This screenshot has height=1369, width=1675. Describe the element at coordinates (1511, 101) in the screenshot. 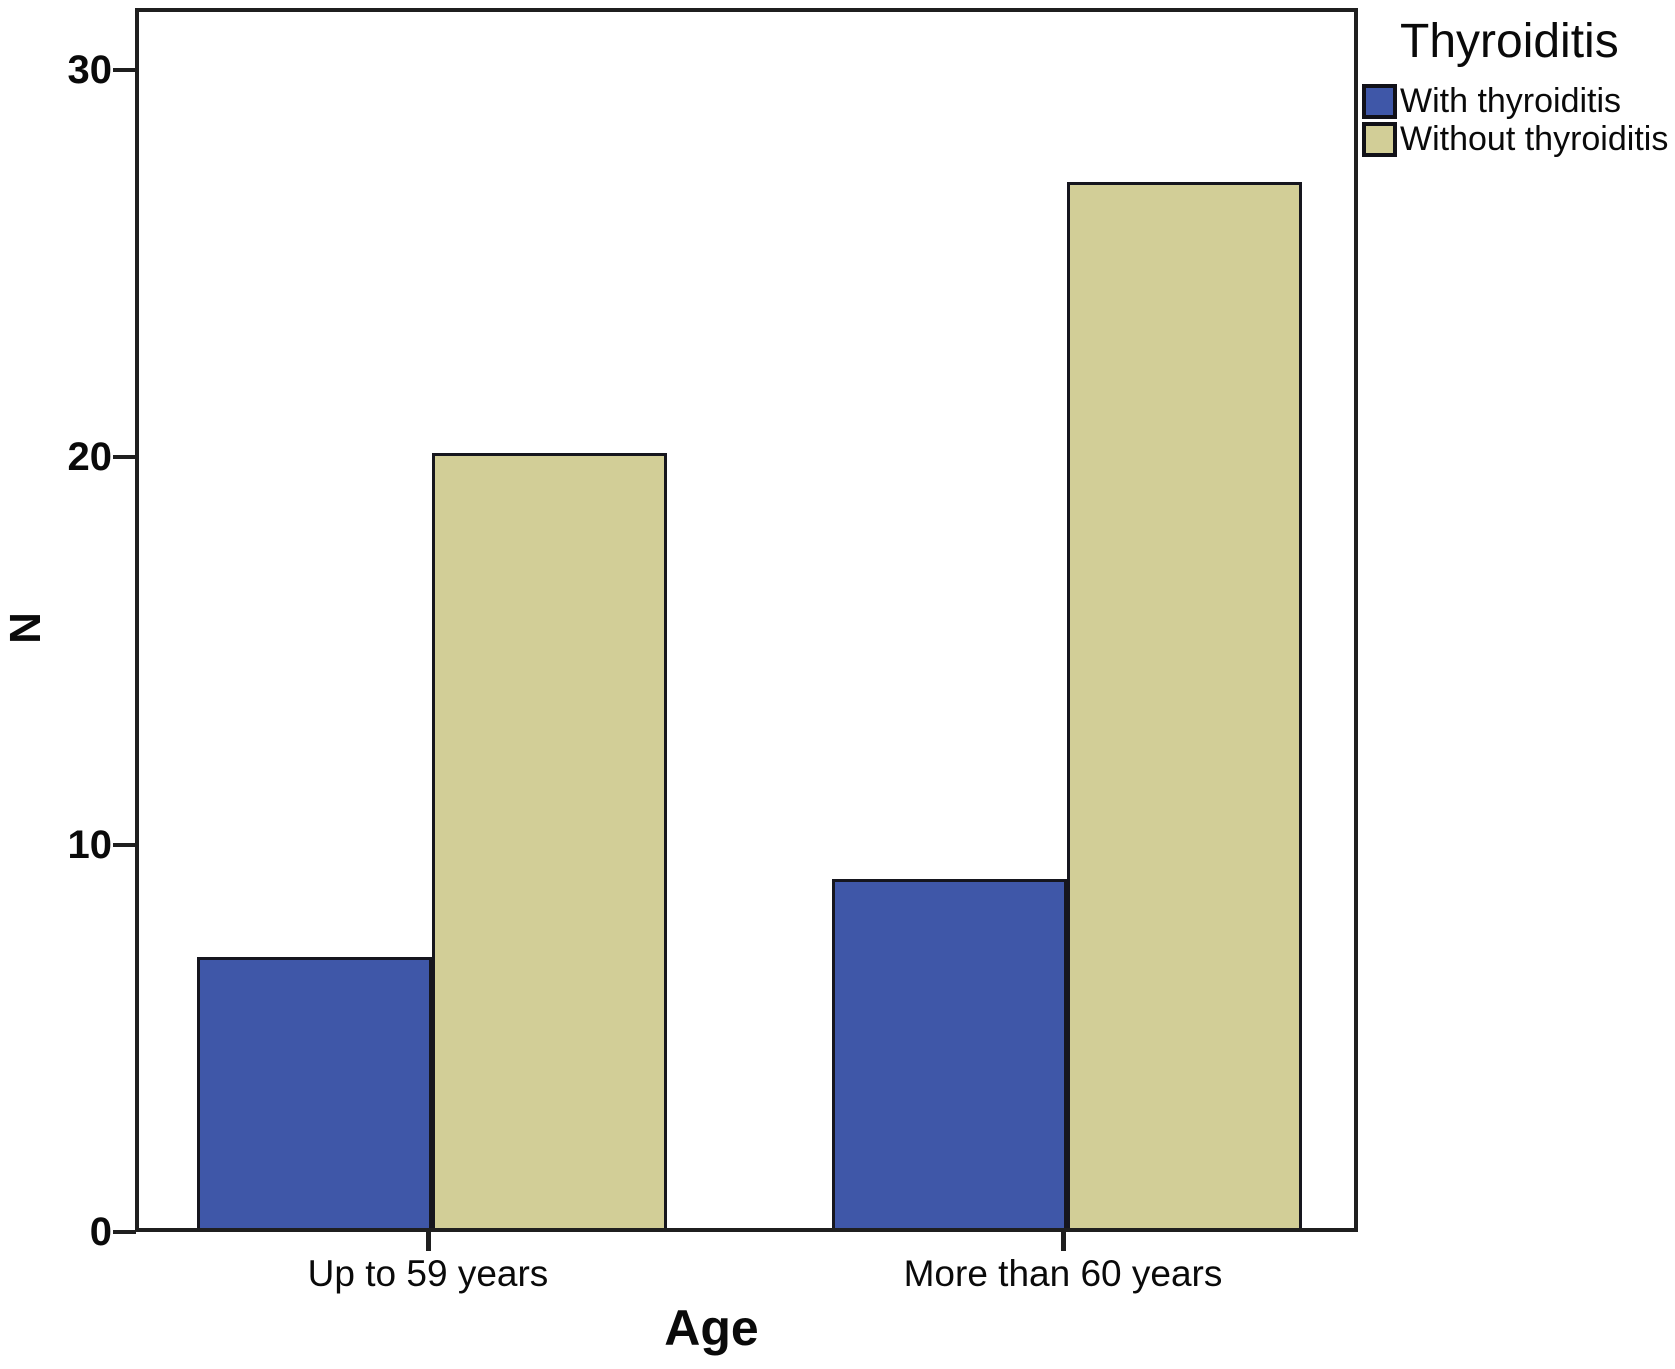

I see `legend-entry-label: With thyroiditis` at that location.